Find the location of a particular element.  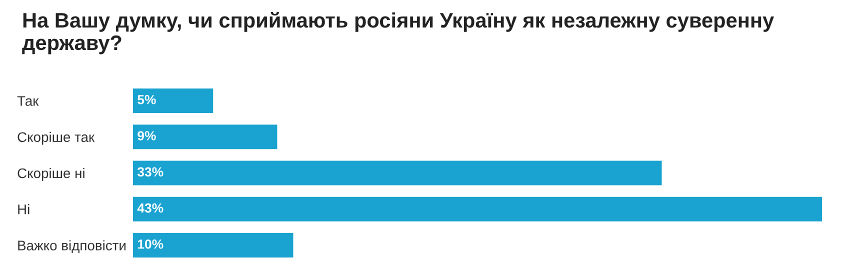

data-label: 9% is located at coordinates (147, 135).